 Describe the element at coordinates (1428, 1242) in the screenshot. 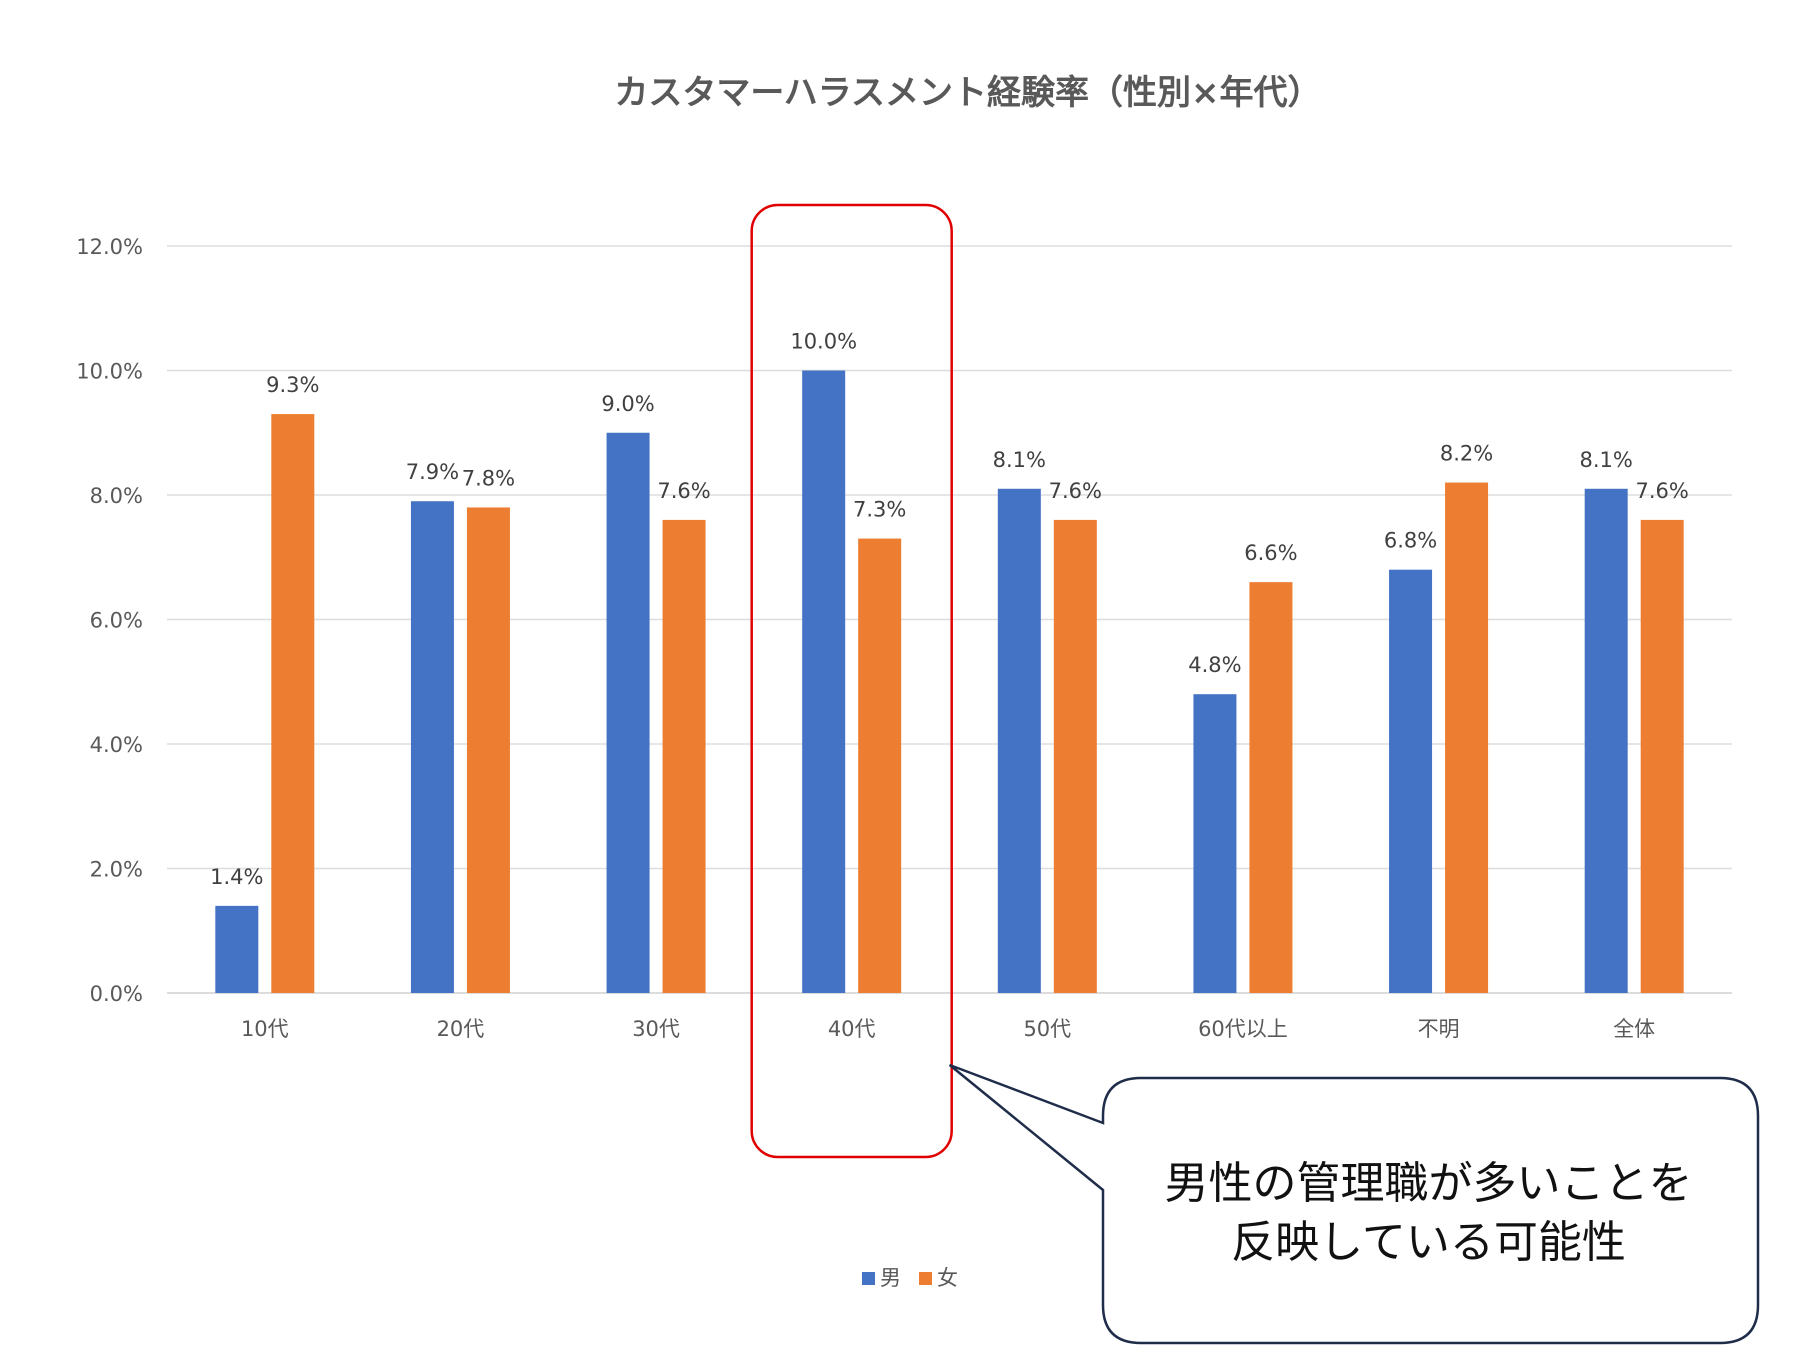

I see `callout-text: 反映している可能性` at that location.